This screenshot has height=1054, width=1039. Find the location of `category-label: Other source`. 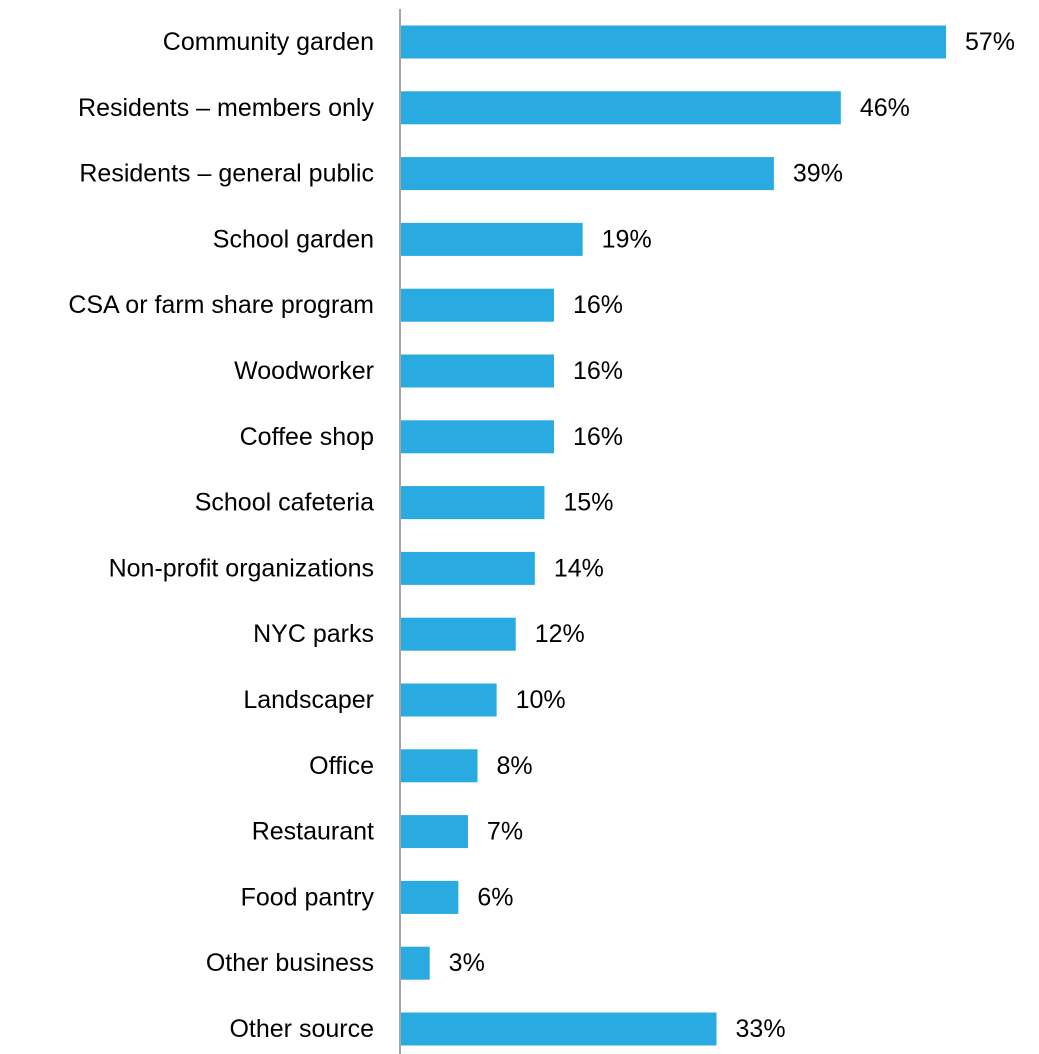

category-label: Other source is located at coordinates (301, 1029).